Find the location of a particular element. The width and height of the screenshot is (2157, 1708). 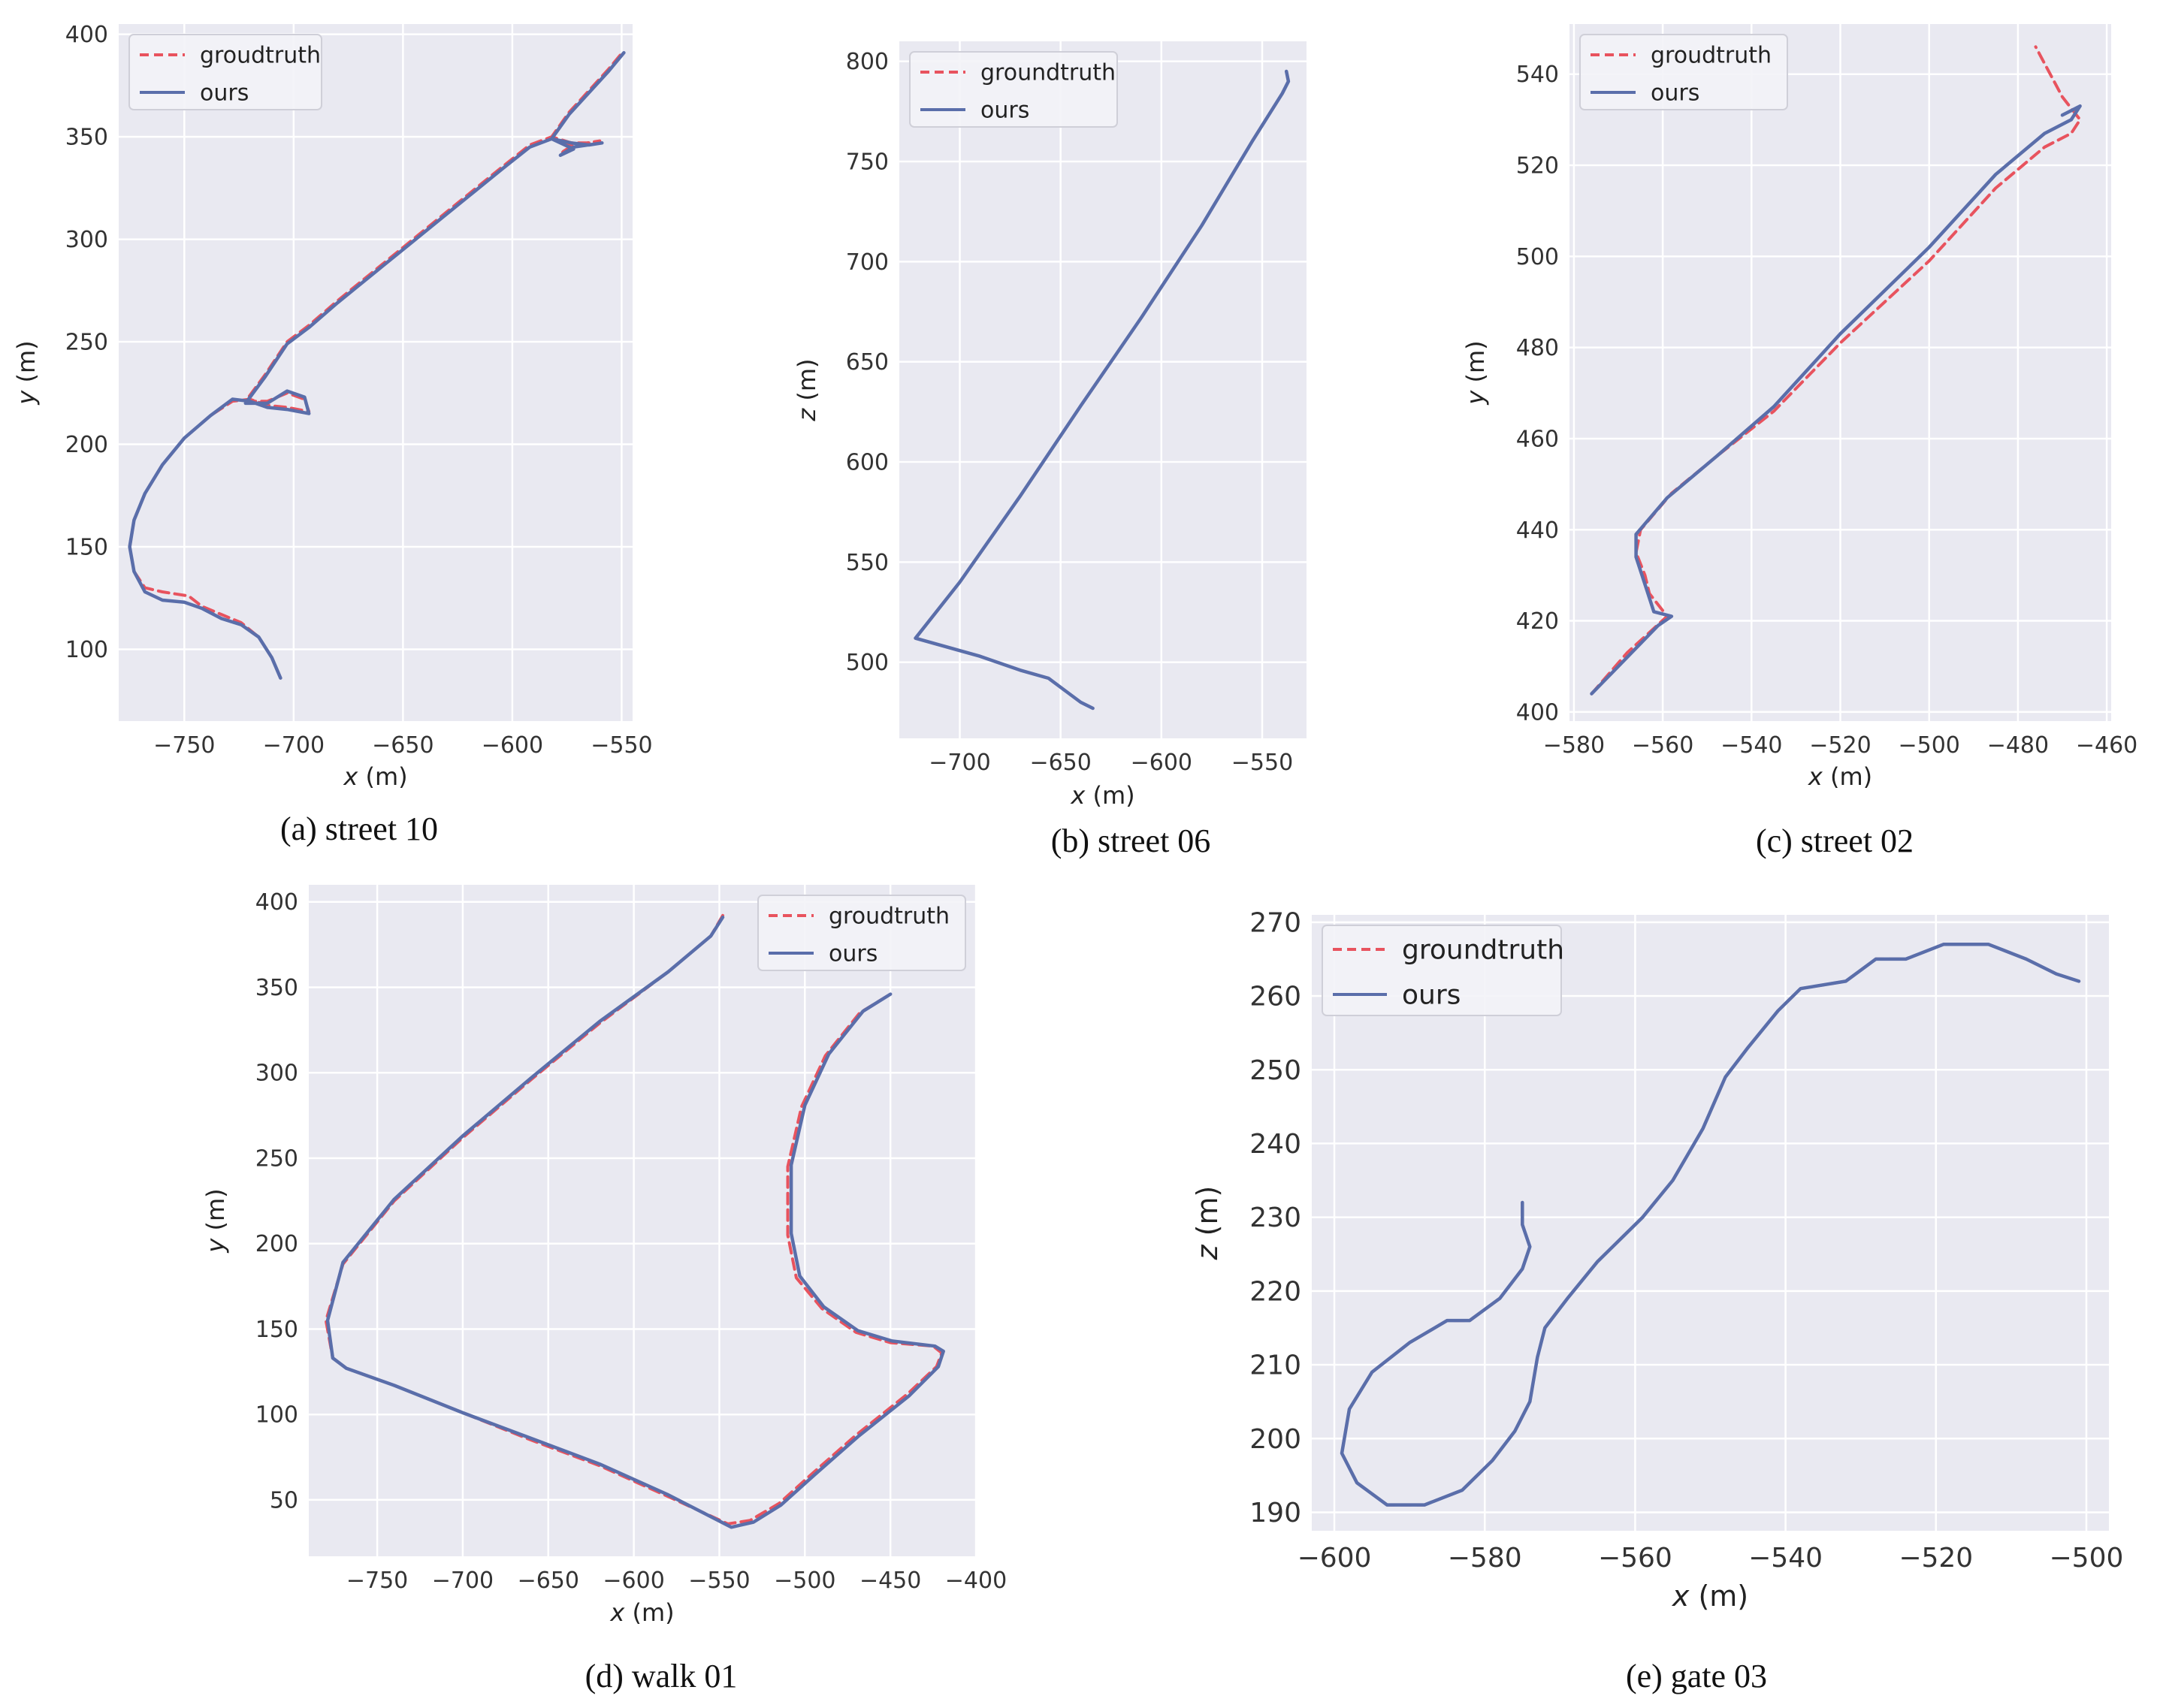

y-tick-label: 50 is located at coordinates (284, 1500).